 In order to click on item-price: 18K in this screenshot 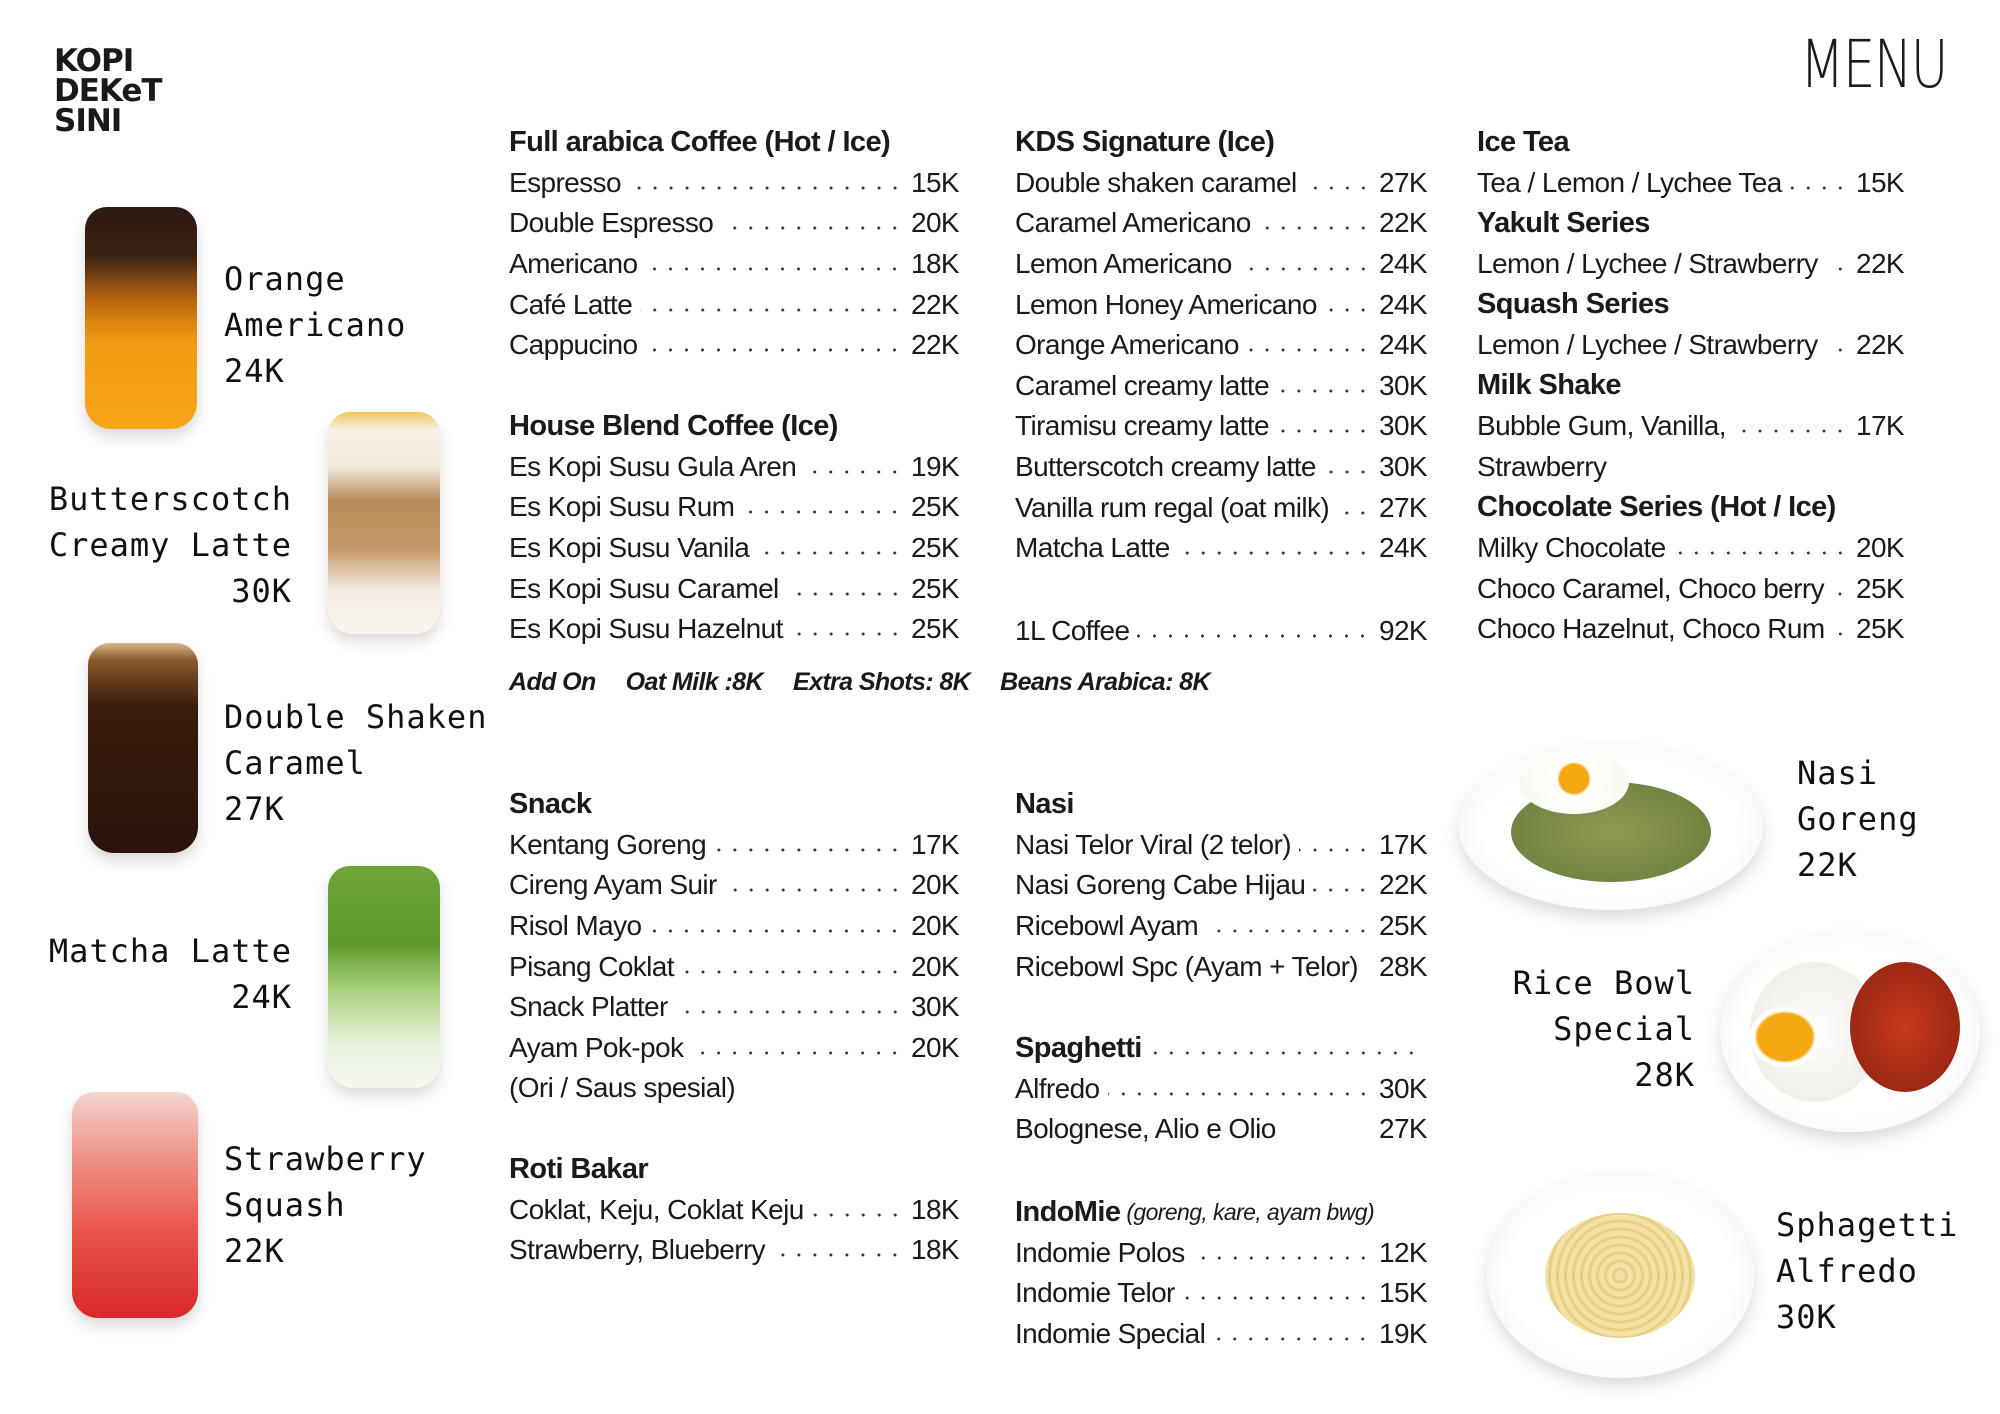, I will do `click(935, 1250)`.